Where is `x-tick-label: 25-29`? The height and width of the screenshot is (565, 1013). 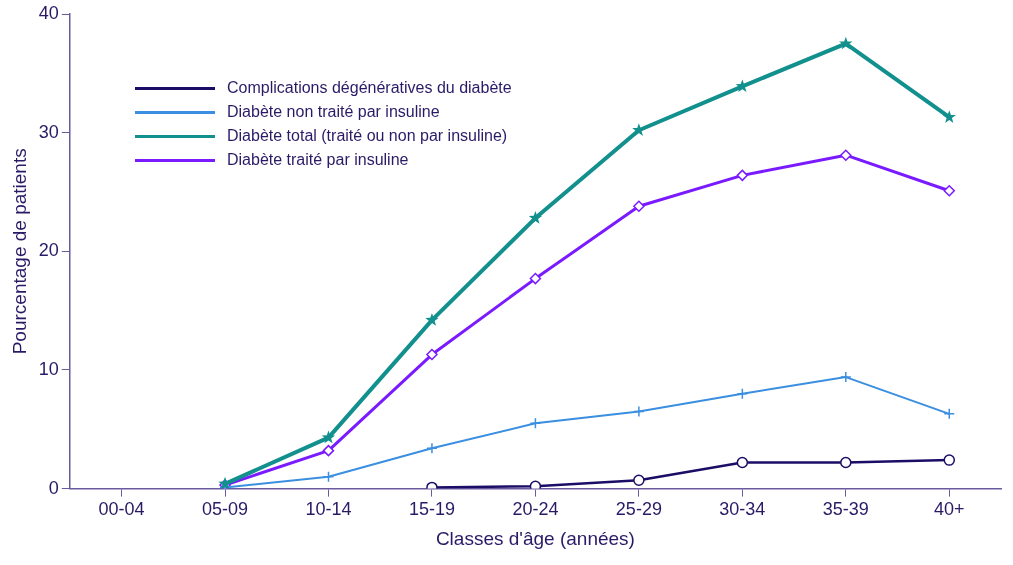
x-tick-label: 25-29 is located at coordinates (638, 509).